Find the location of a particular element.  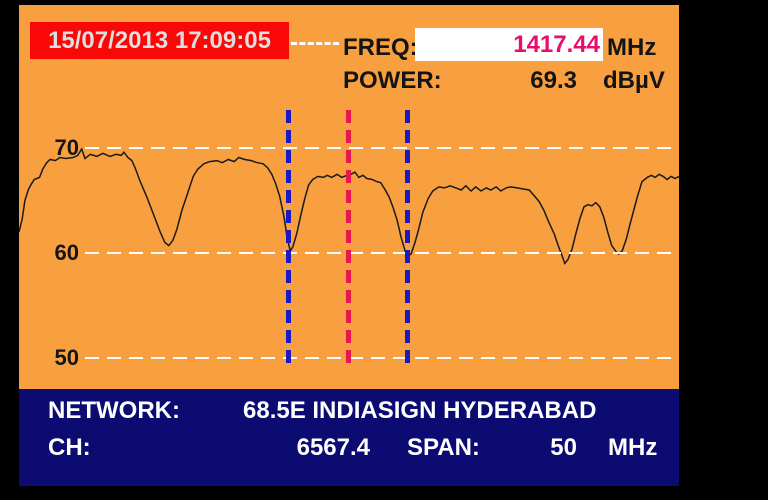

datetime-display: 15/07/2013 17:09:05 is located at coordinates (159, 40).